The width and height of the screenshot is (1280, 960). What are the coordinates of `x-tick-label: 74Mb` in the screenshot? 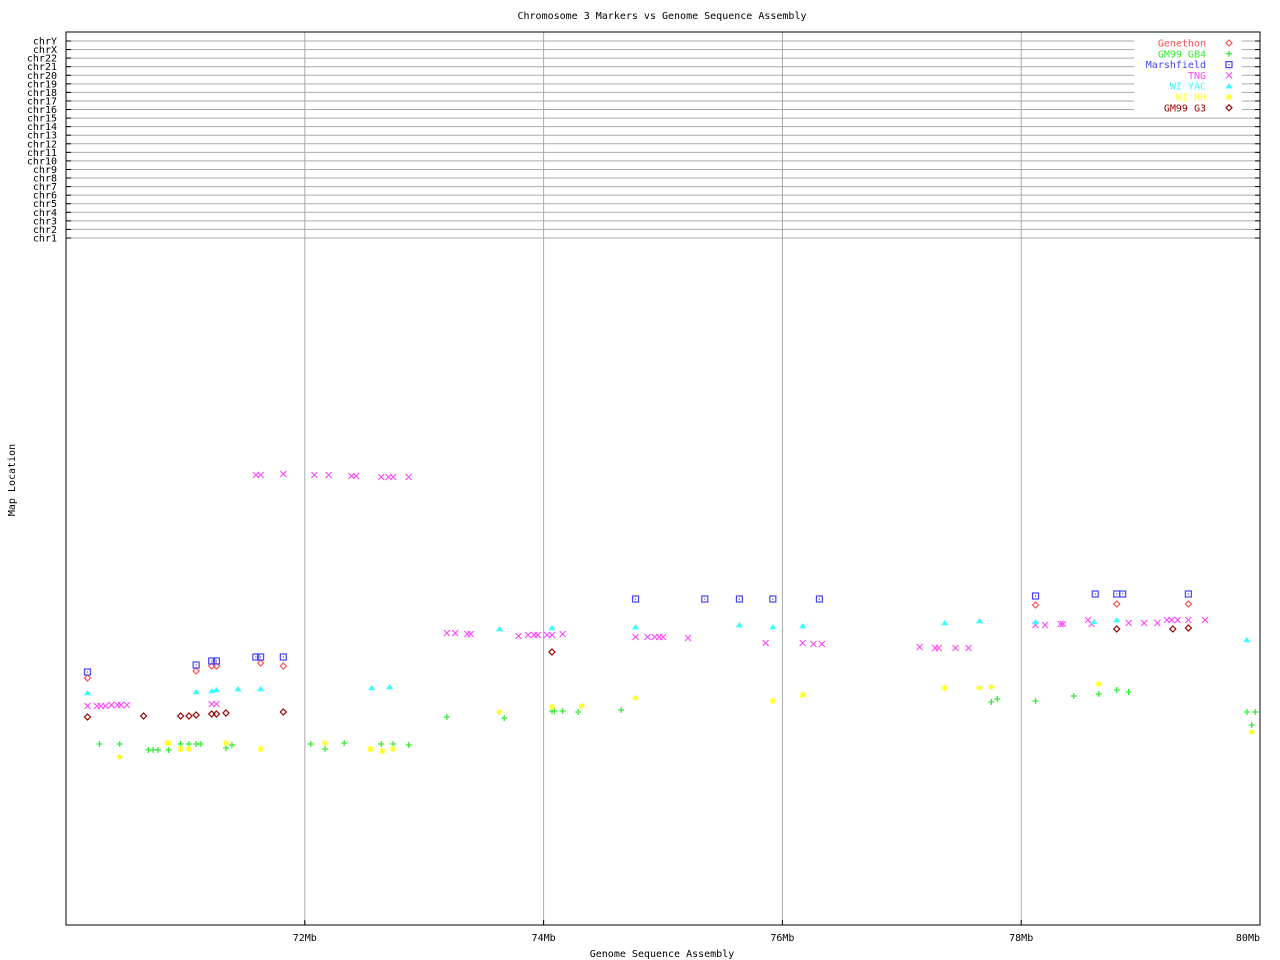 It's located at (544, 938).